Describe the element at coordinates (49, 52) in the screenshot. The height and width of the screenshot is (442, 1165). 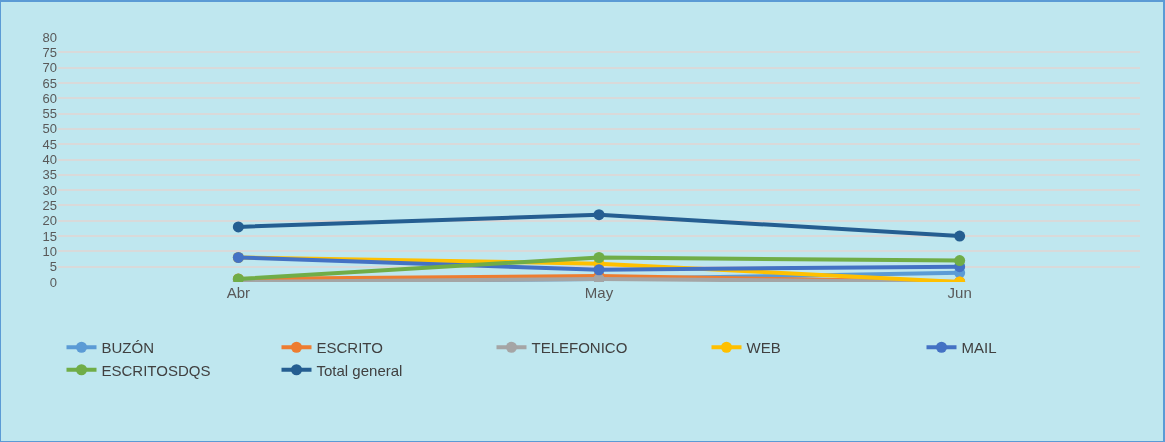
I see `y-tick-label: 75` at that location.